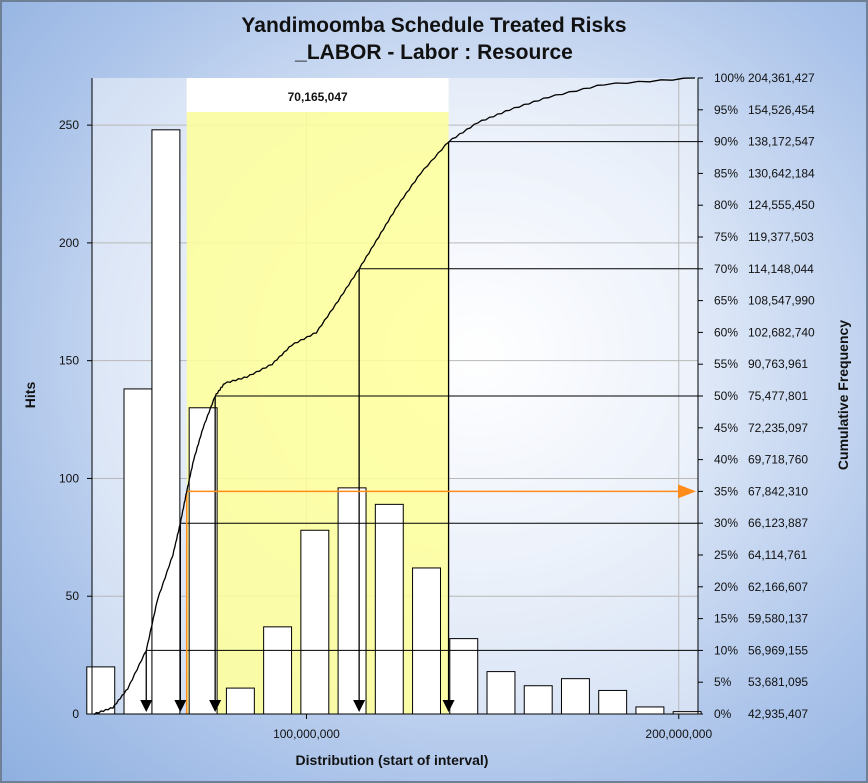  Describe the element at coordinates (726, 269) in the screenshot. I see `percentile-pct-label: 70%` at that location.